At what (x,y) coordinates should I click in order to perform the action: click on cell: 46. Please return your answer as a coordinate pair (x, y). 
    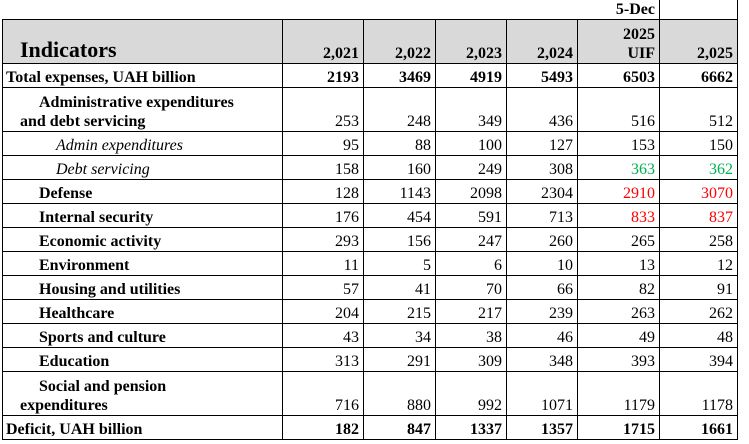
    Looking at the image, I should click on (542, 335).